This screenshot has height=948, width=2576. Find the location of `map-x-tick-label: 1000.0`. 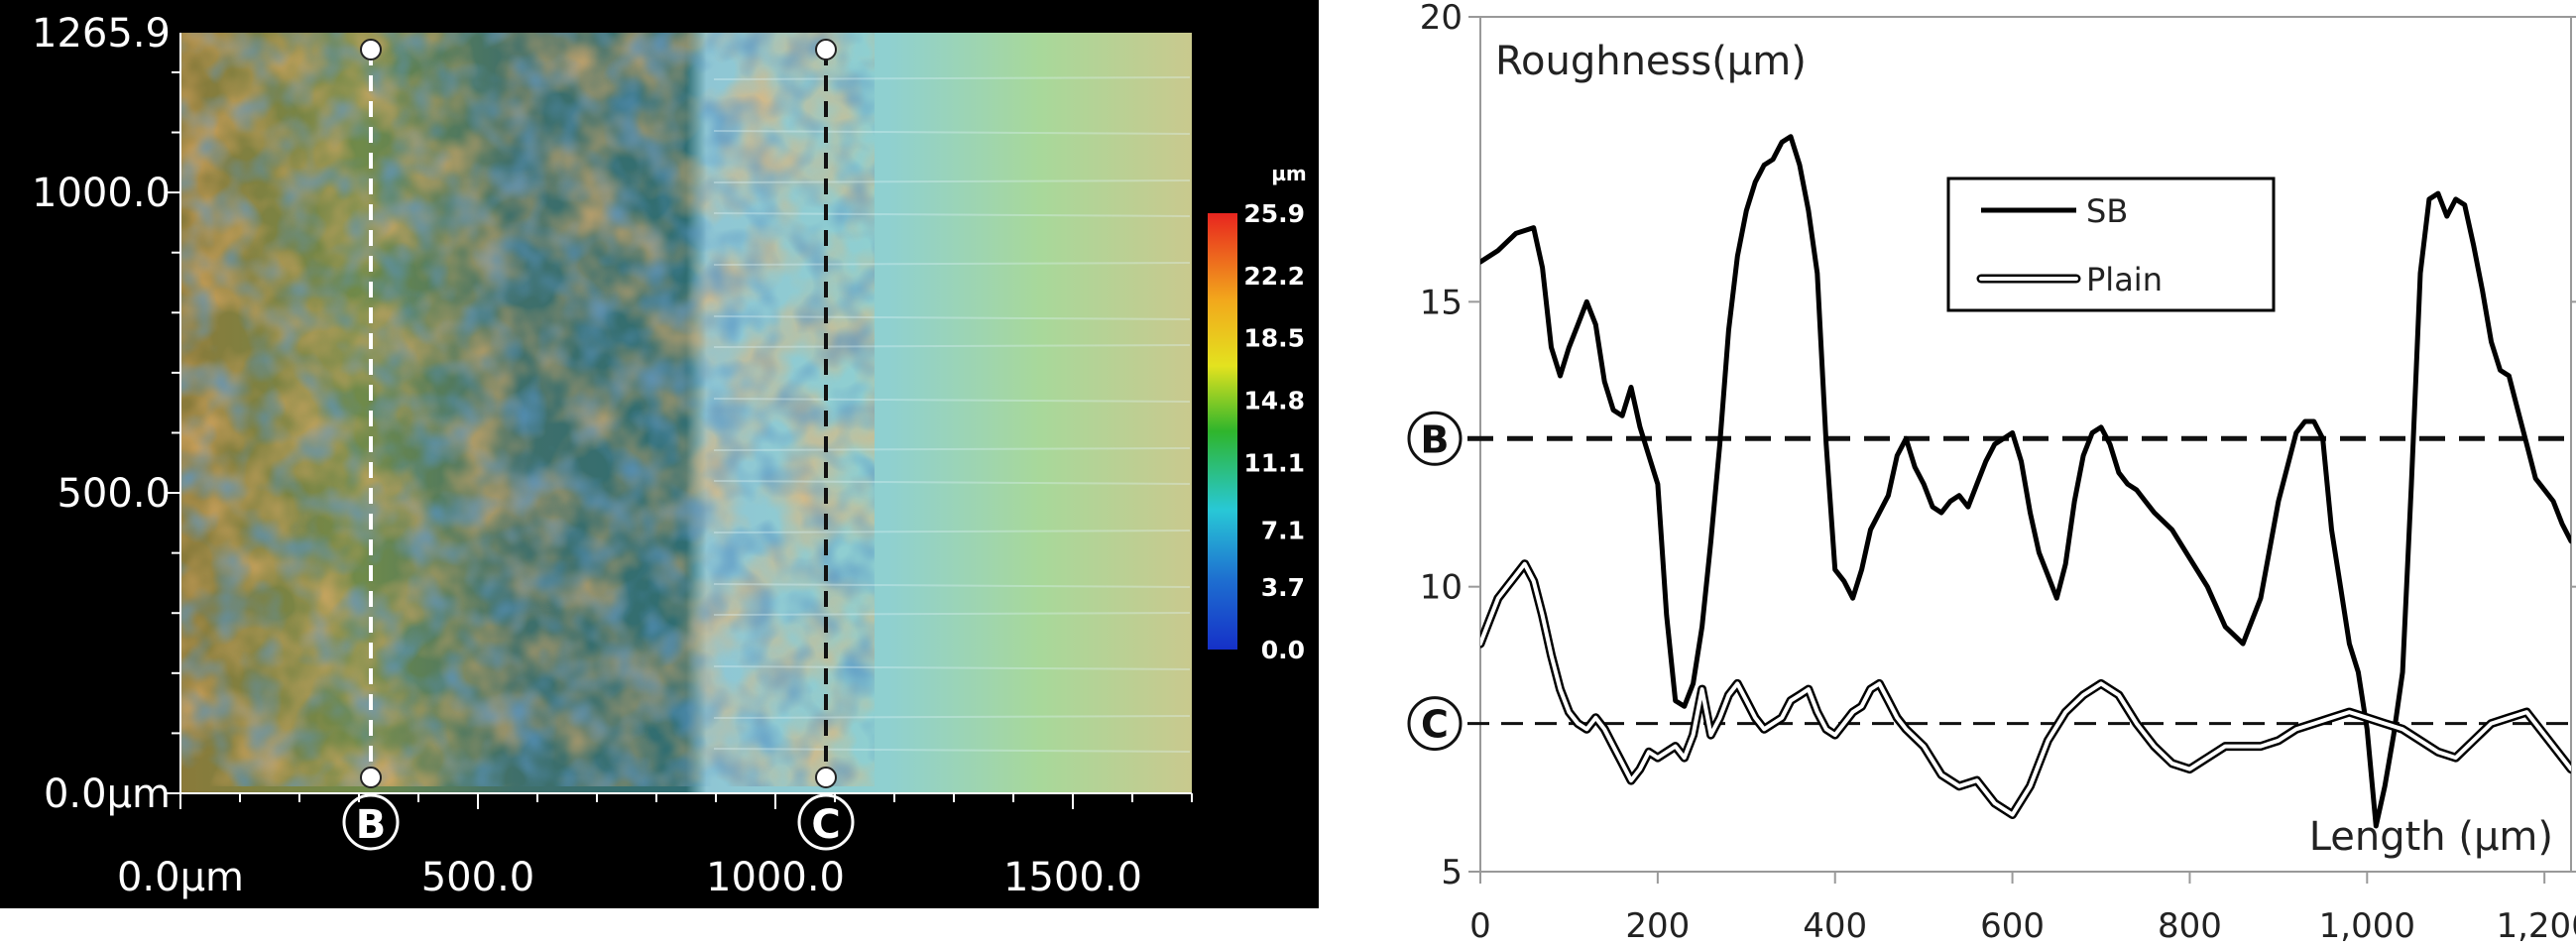

map-x-tick-label: 1000.0 is located at coordinates (776, 877).